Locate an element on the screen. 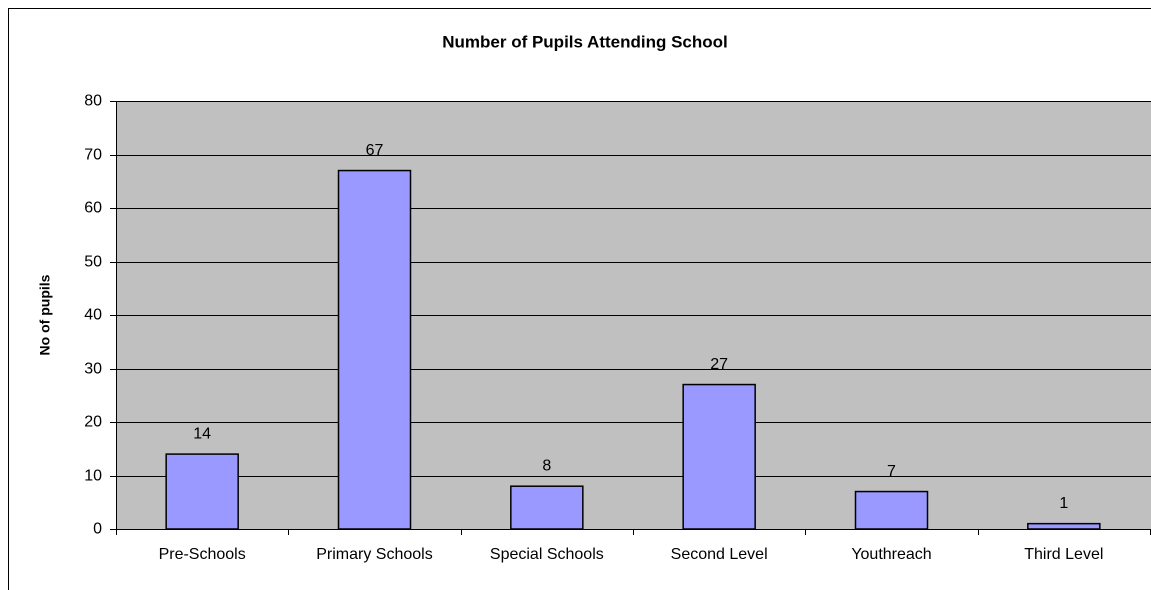 Image resolution: width=1151 pixels, height=590 pixels. y-tick-label: 10 is located at coordinates (93, 476).